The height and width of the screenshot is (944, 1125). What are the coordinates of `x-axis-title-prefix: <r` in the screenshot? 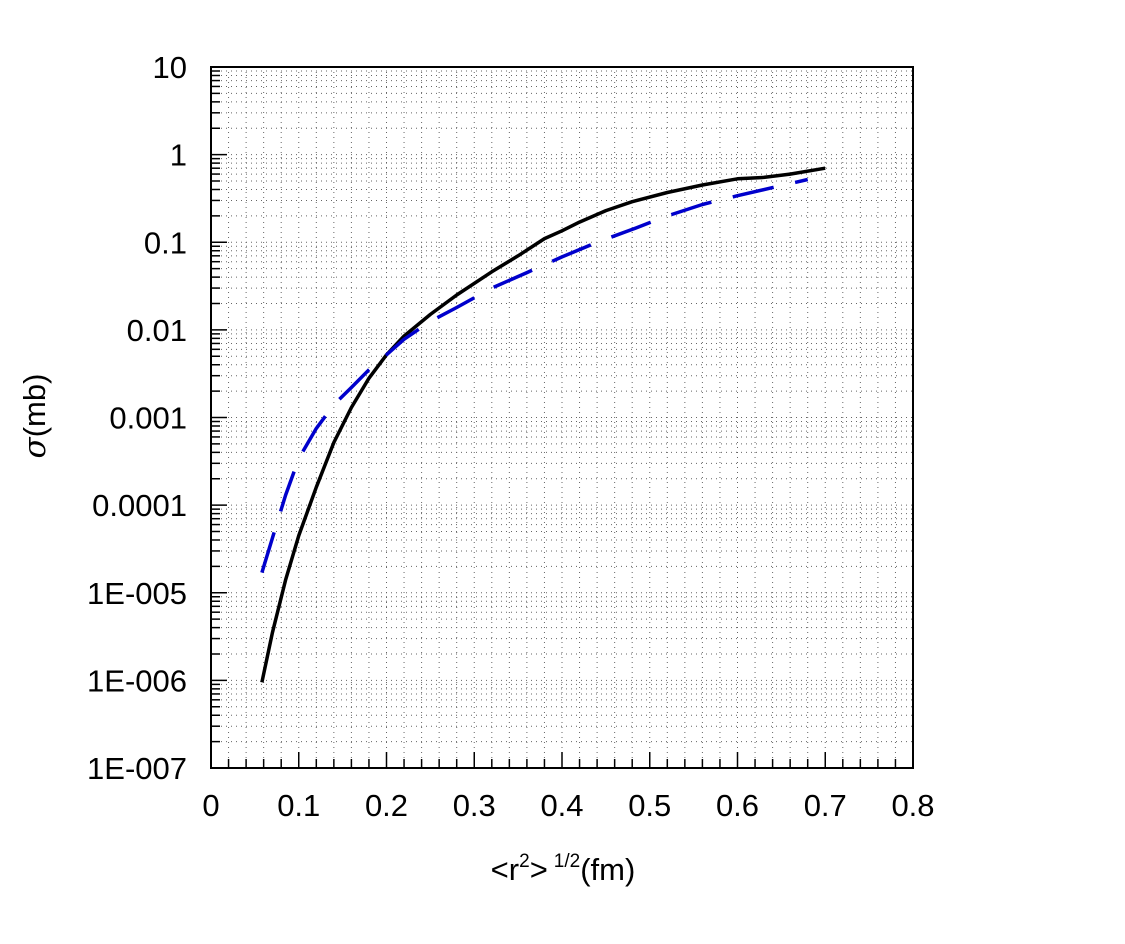 It's located at (505, 869).